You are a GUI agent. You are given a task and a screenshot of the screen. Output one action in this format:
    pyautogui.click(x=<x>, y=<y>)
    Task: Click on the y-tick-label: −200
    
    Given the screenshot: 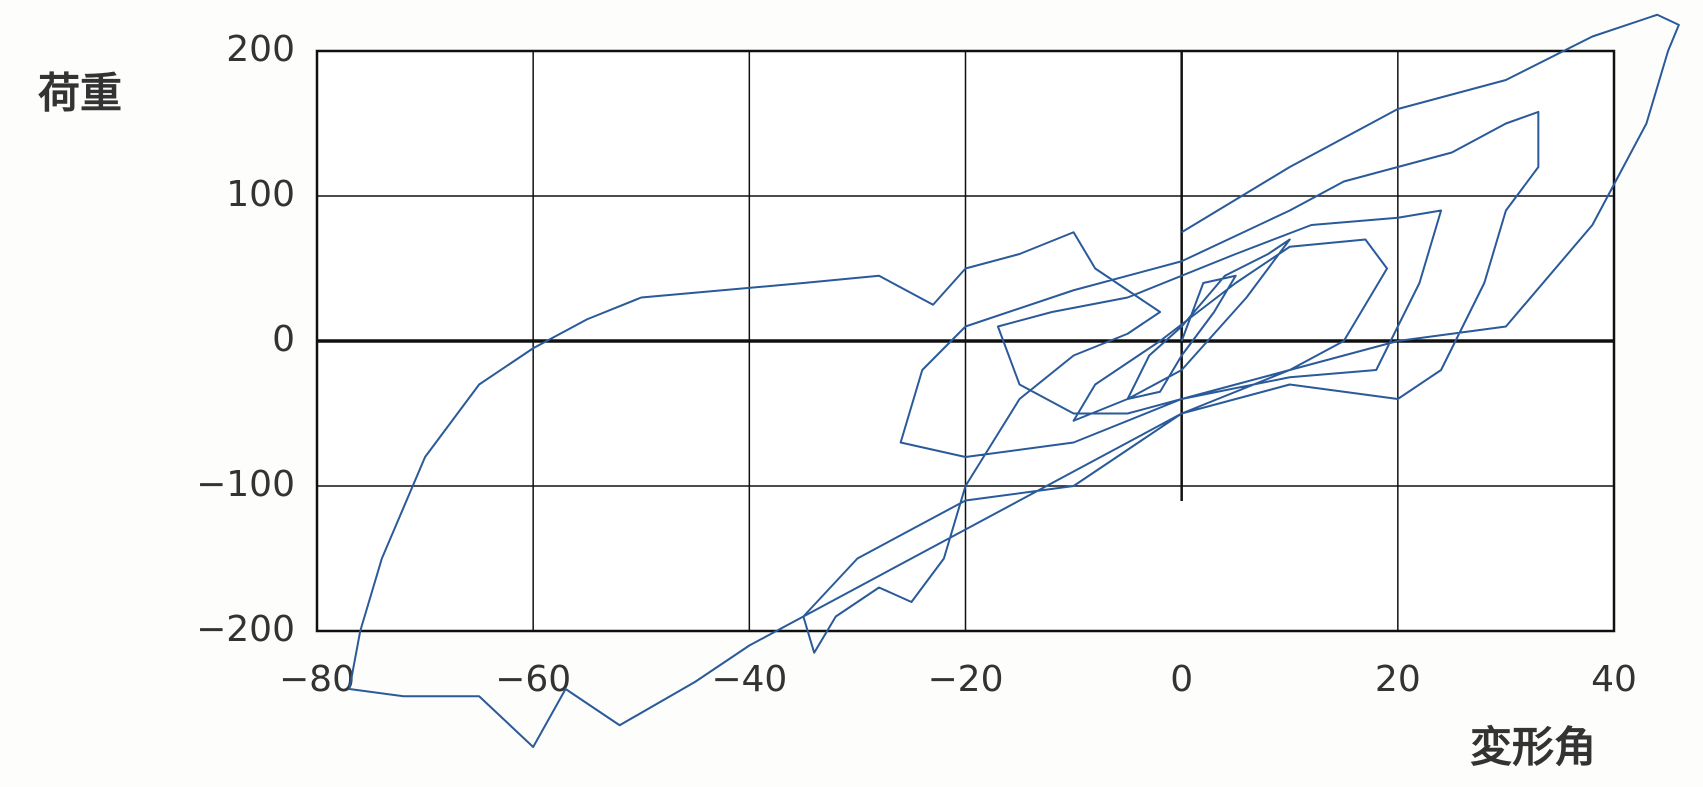 What is the action you would take?
    pyautogui.click(x=245, y=629)
    